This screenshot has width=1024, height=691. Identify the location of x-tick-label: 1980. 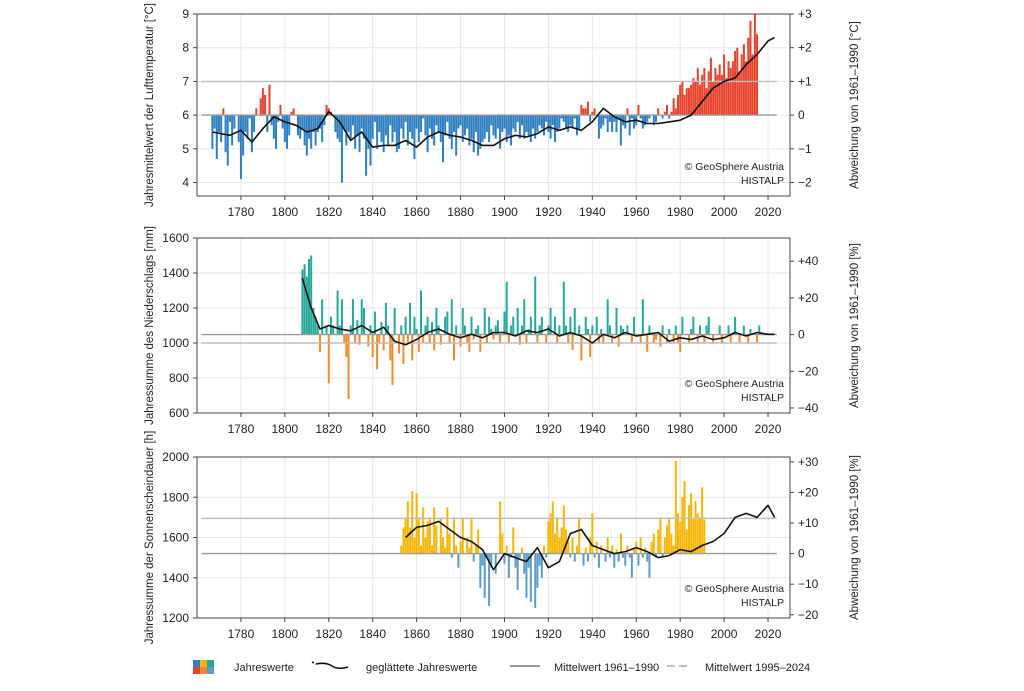
(680, 212).